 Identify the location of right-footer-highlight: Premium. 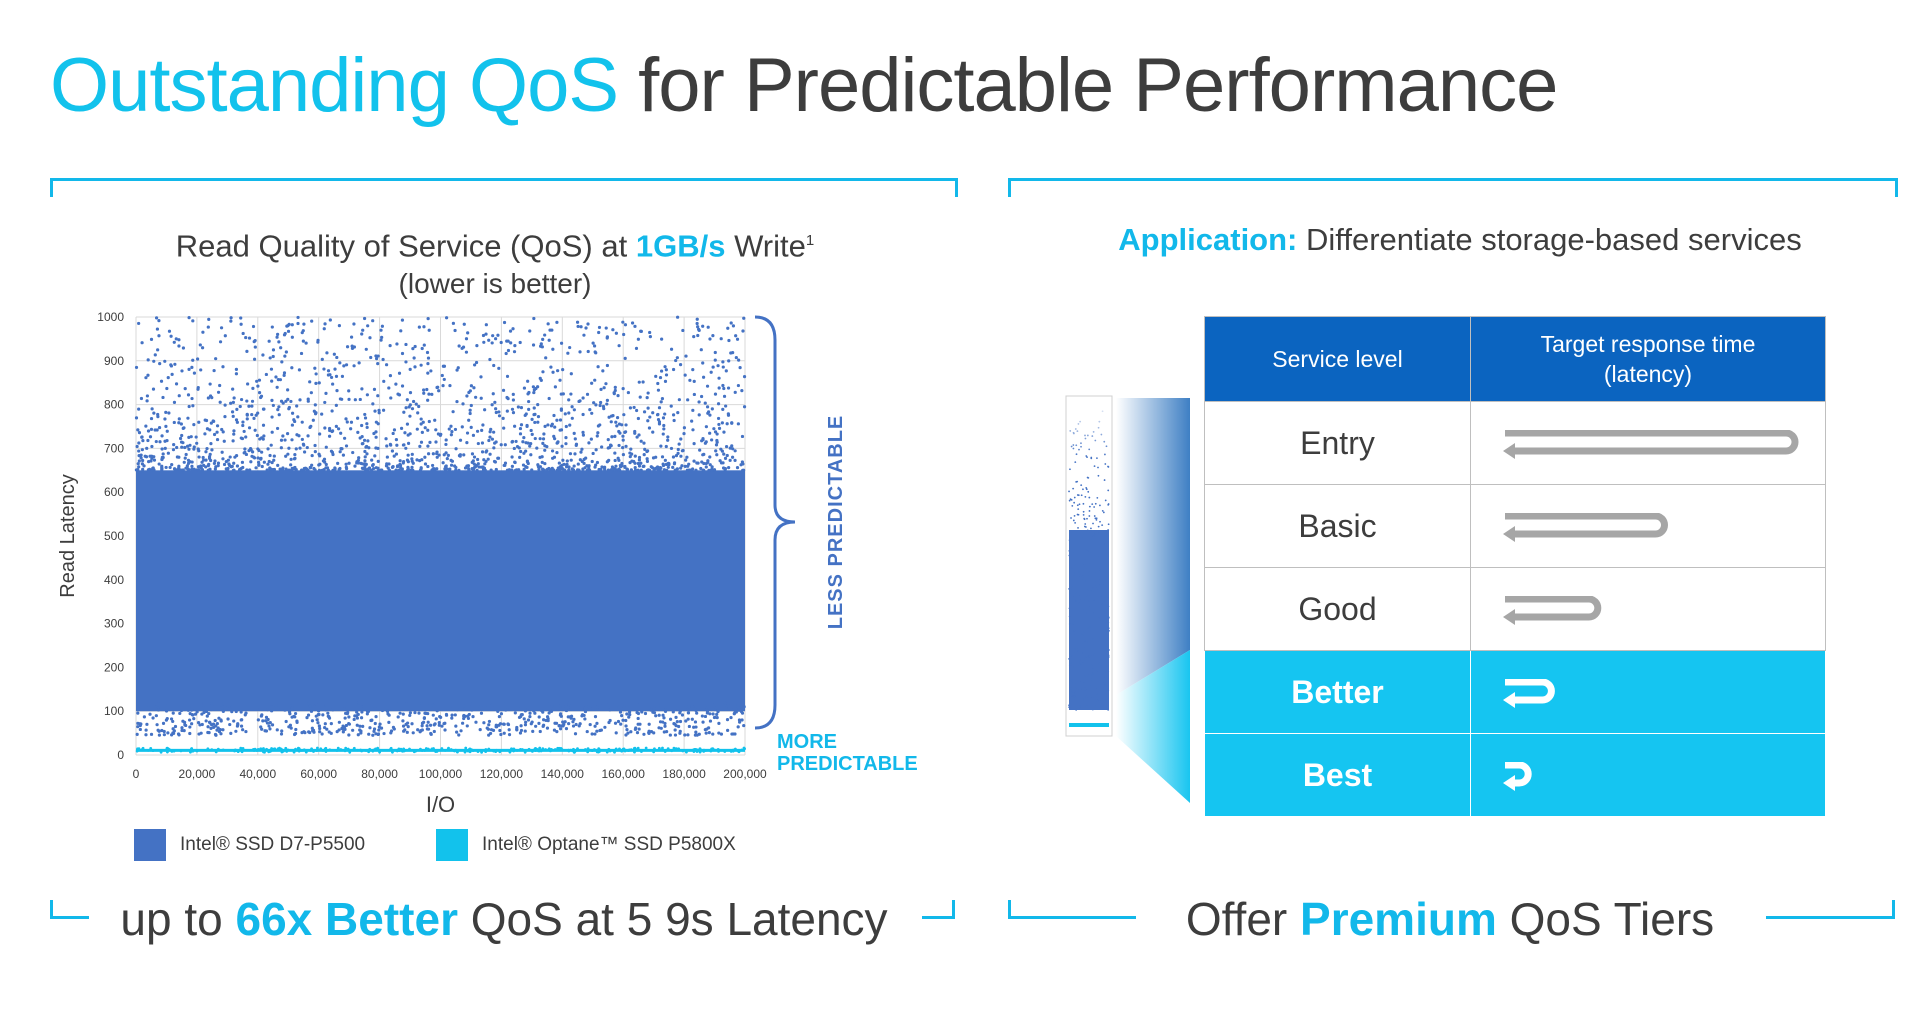
(1398, 919).